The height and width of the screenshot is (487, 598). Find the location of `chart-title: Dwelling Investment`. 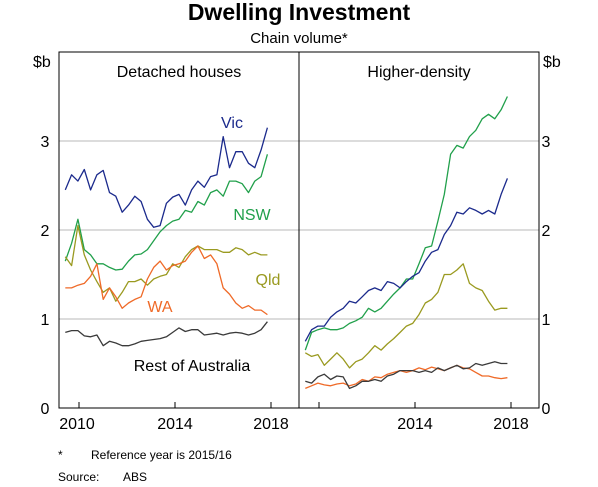

chart-title: Dwelling Investment is located at coordinates (299, 12).